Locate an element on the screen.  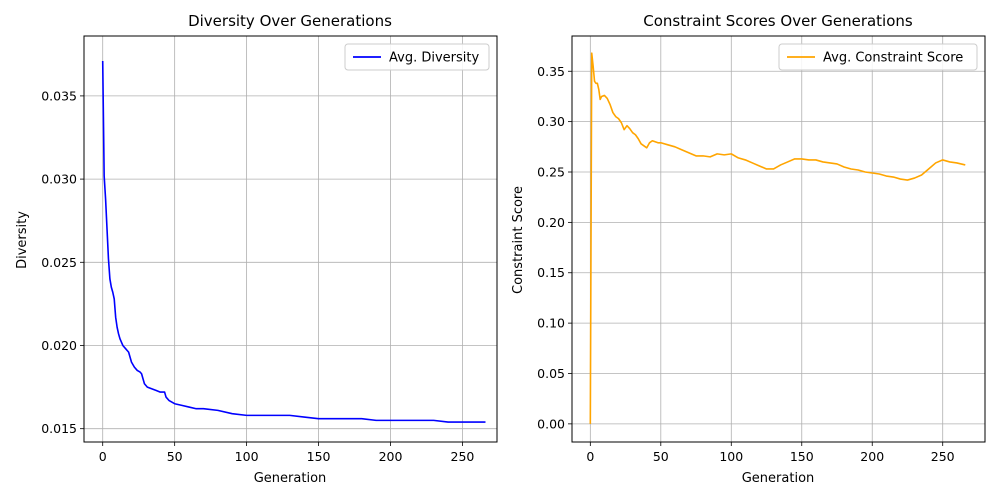
legend-label: Avg. Constraint Score is located at coordinates (893, 58).